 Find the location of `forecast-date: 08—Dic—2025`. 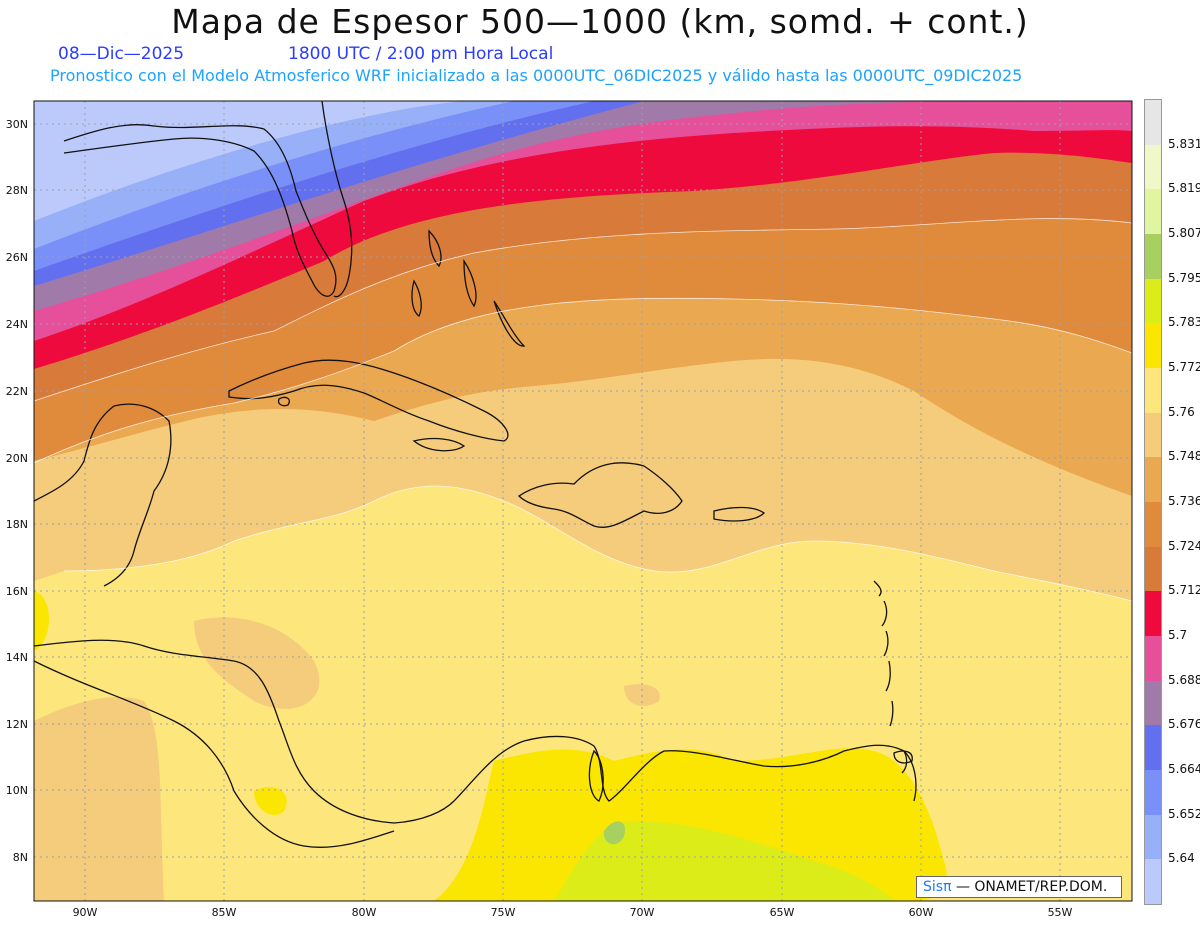

forecast-date: 08—Dic—2025 is located at coordinates (121, 54).